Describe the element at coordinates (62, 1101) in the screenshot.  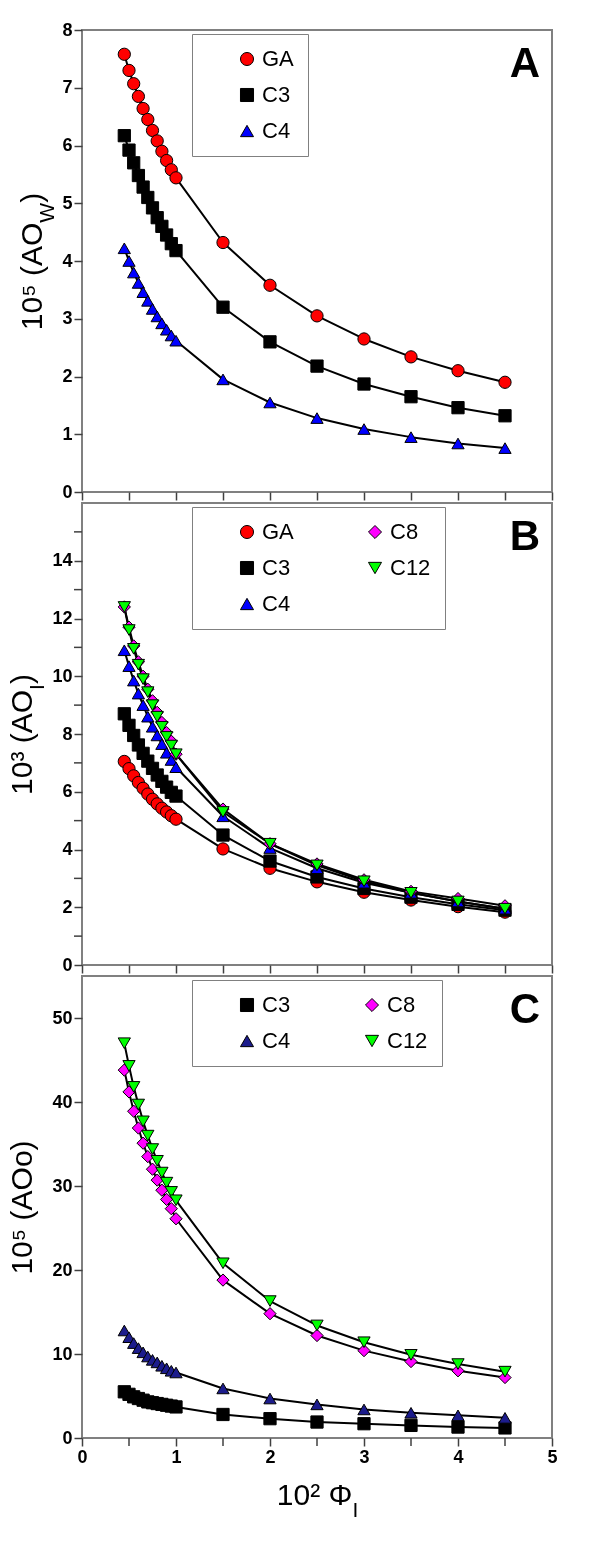
I see `y-tick-label: 40` at that location.